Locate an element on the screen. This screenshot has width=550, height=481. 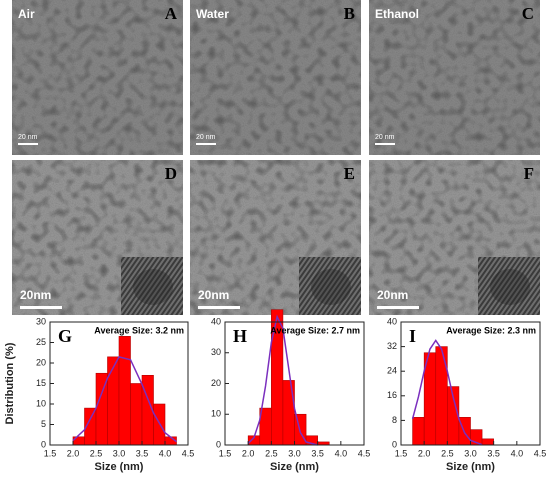
y-tick-label: 15 is located at coordinates (41, 383).